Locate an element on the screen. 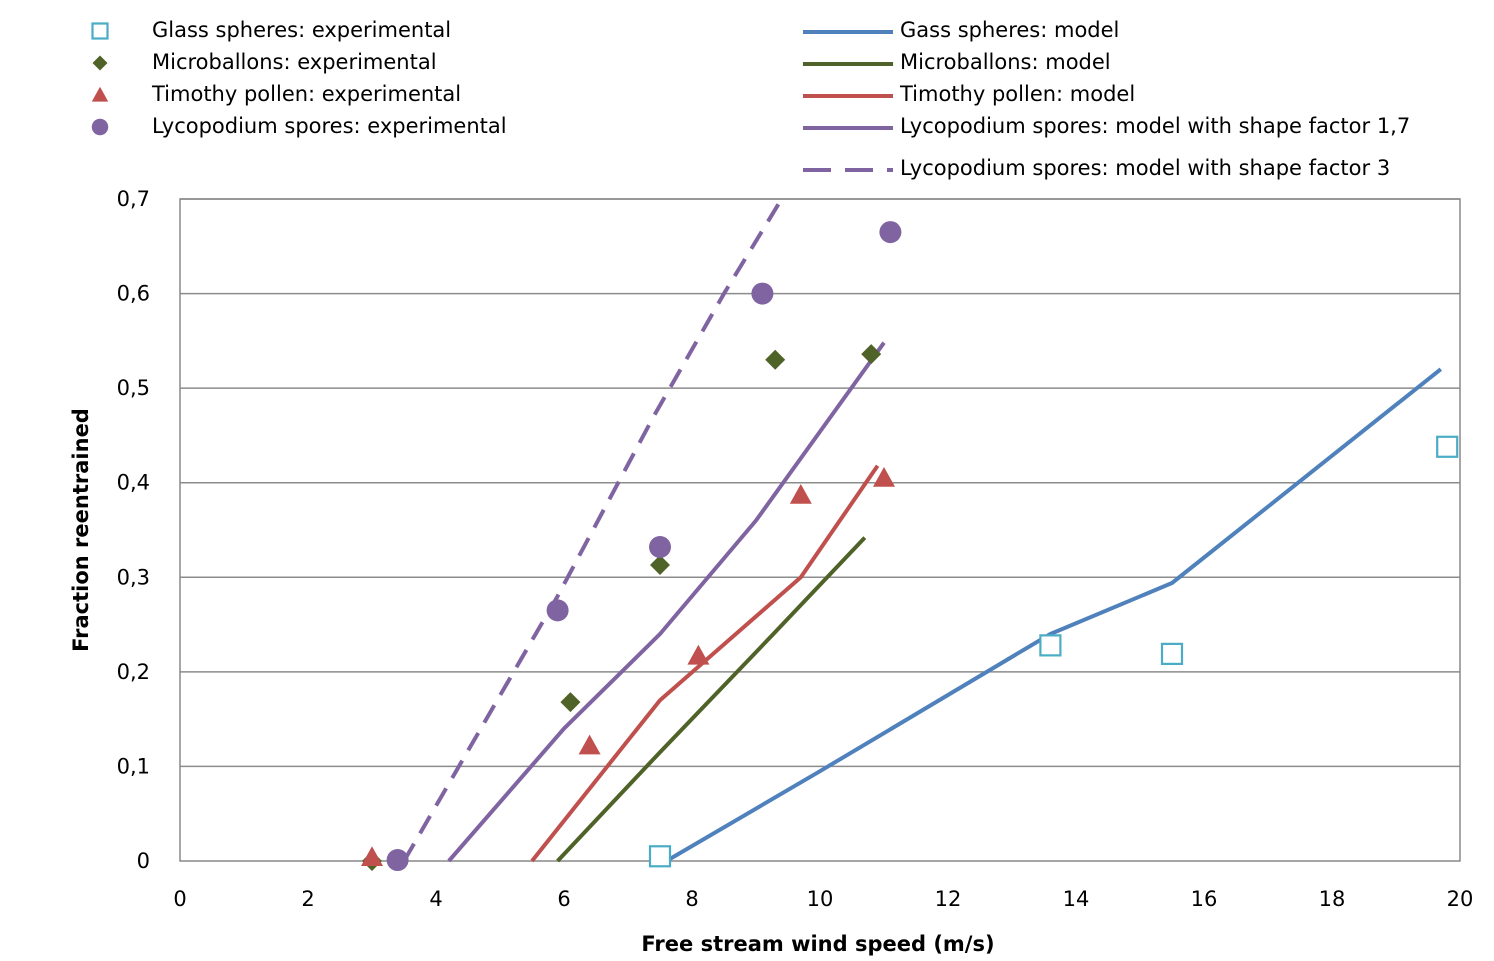  y-tick-label: 0 is located at coordinates (143, 861).